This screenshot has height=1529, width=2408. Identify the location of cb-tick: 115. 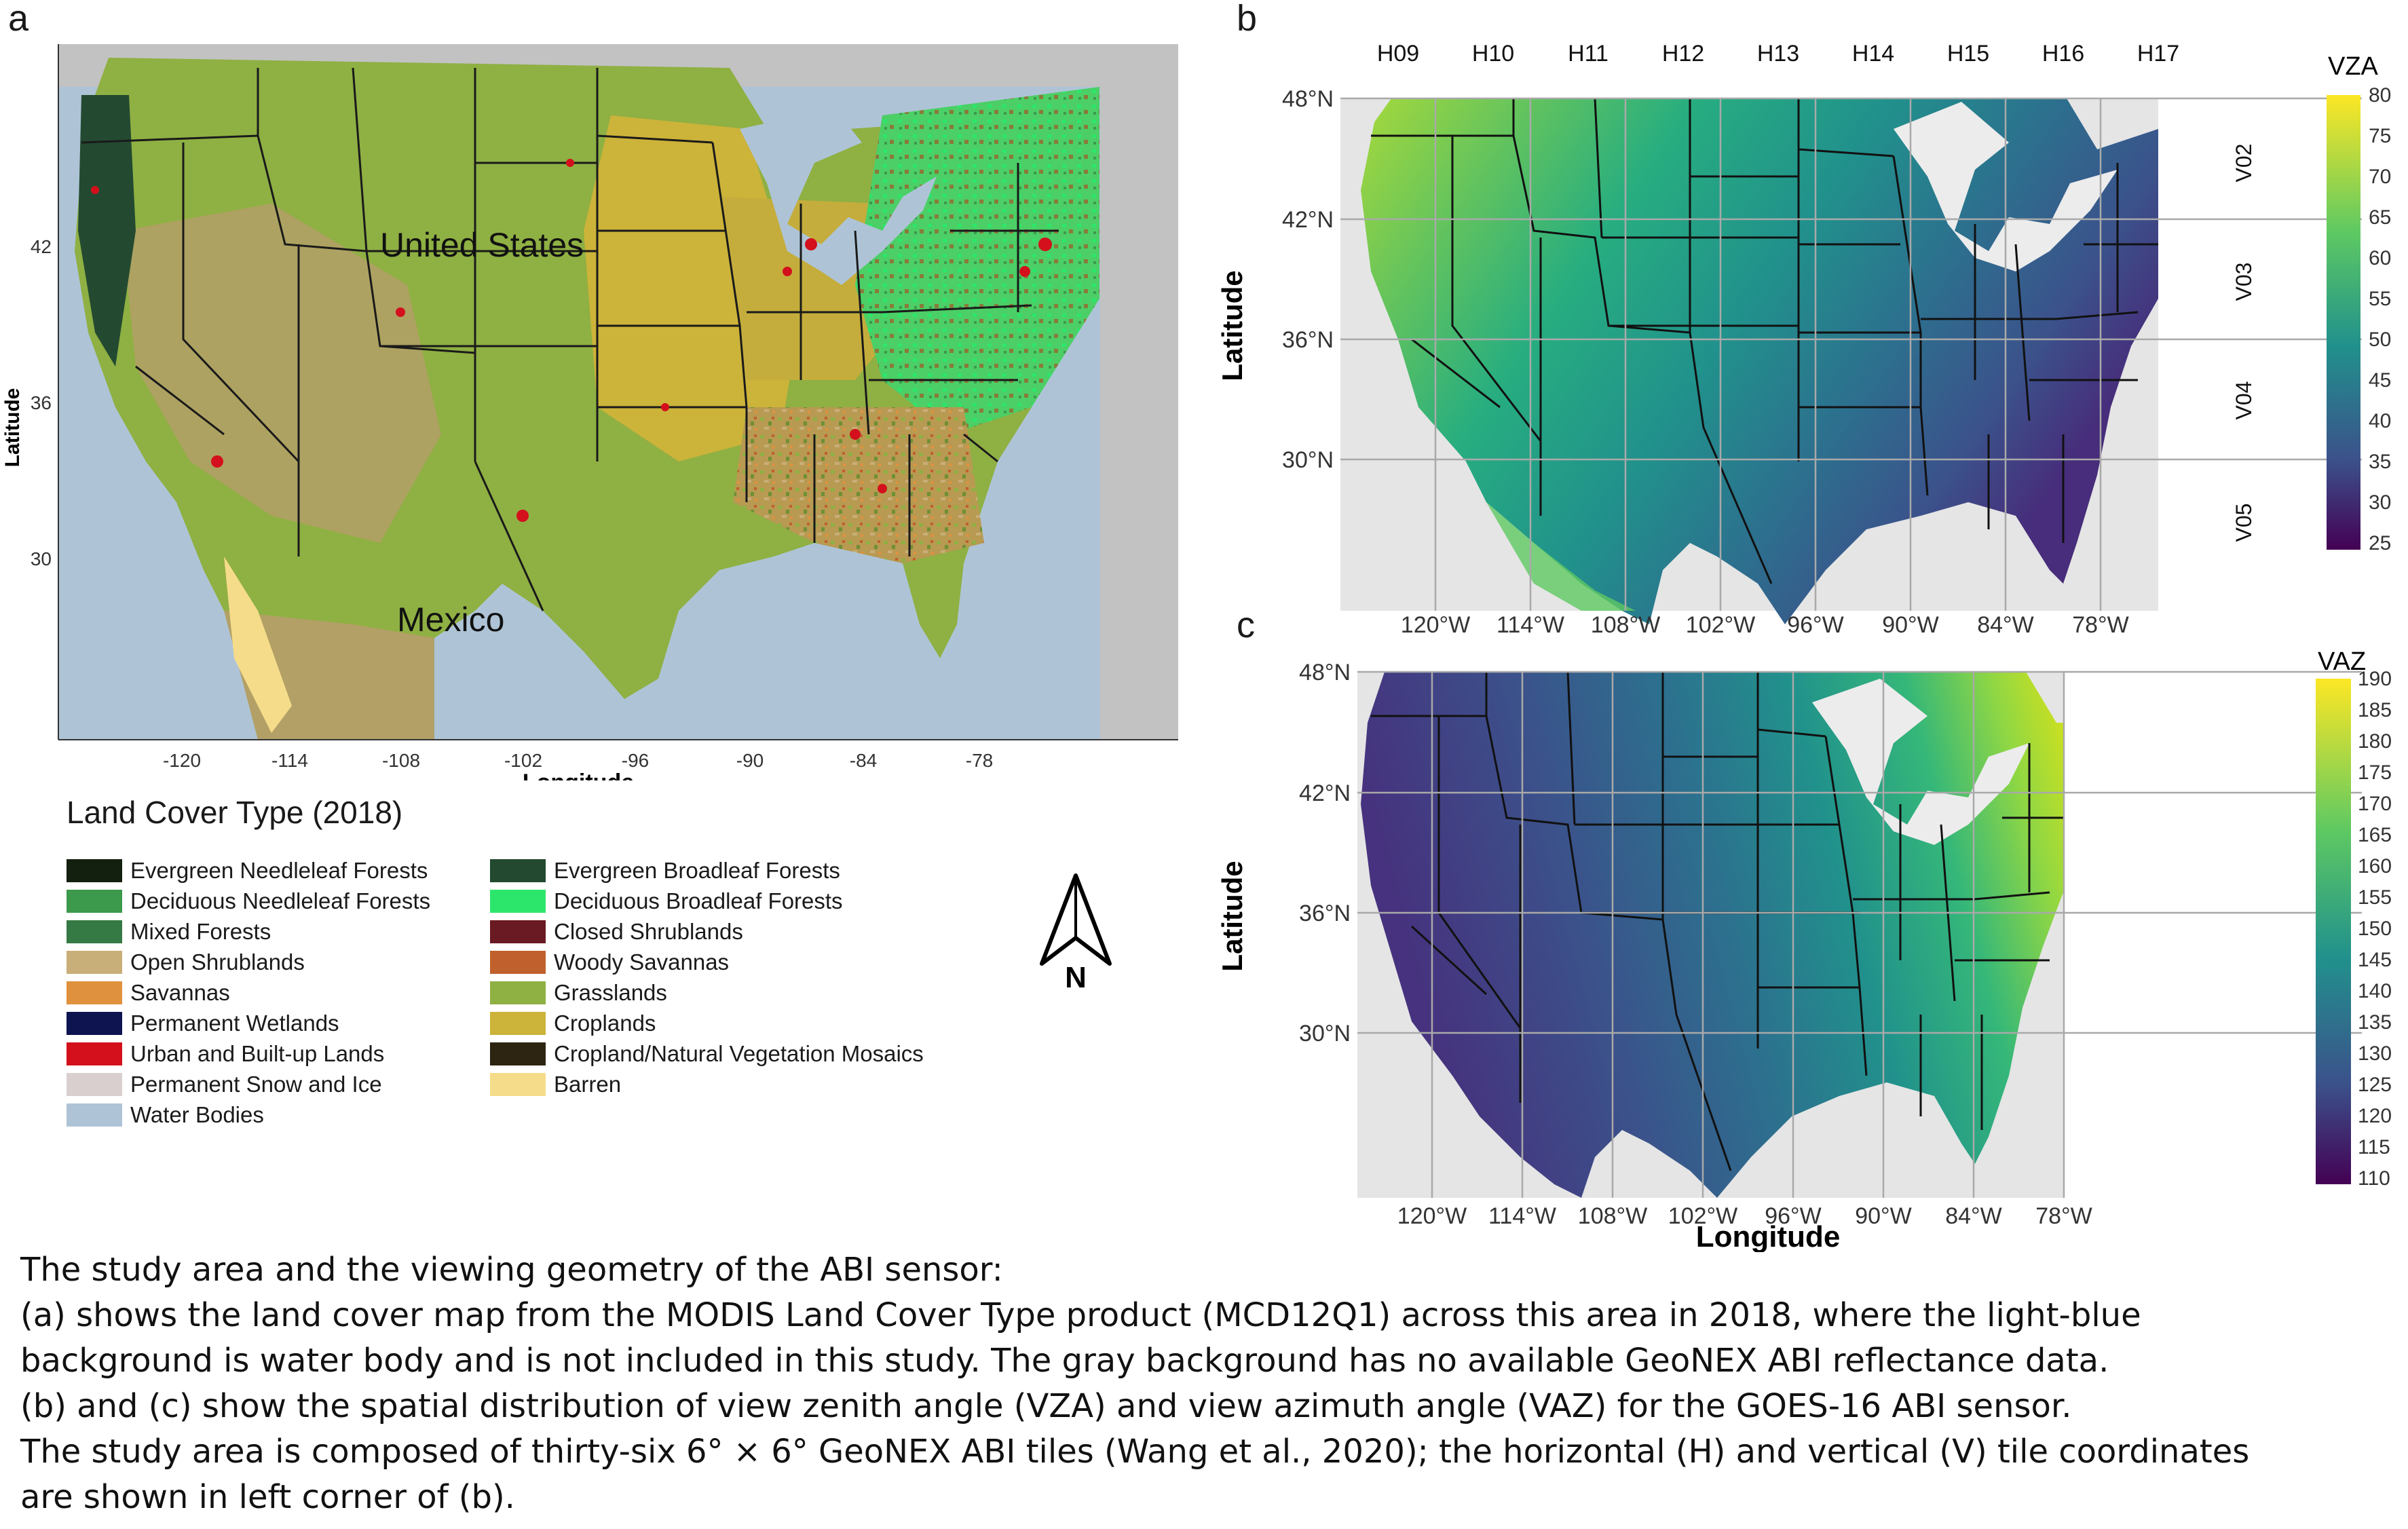
(2374, 1147).